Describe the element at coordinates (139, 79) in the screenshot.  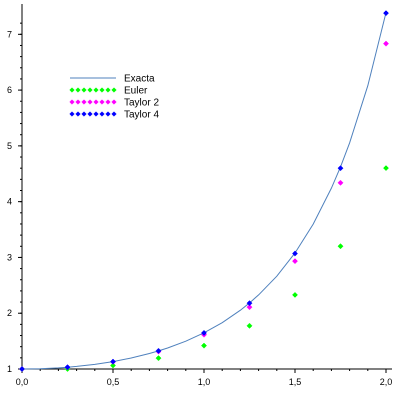
I see `legend-label-exacta: Exacta` at that location.